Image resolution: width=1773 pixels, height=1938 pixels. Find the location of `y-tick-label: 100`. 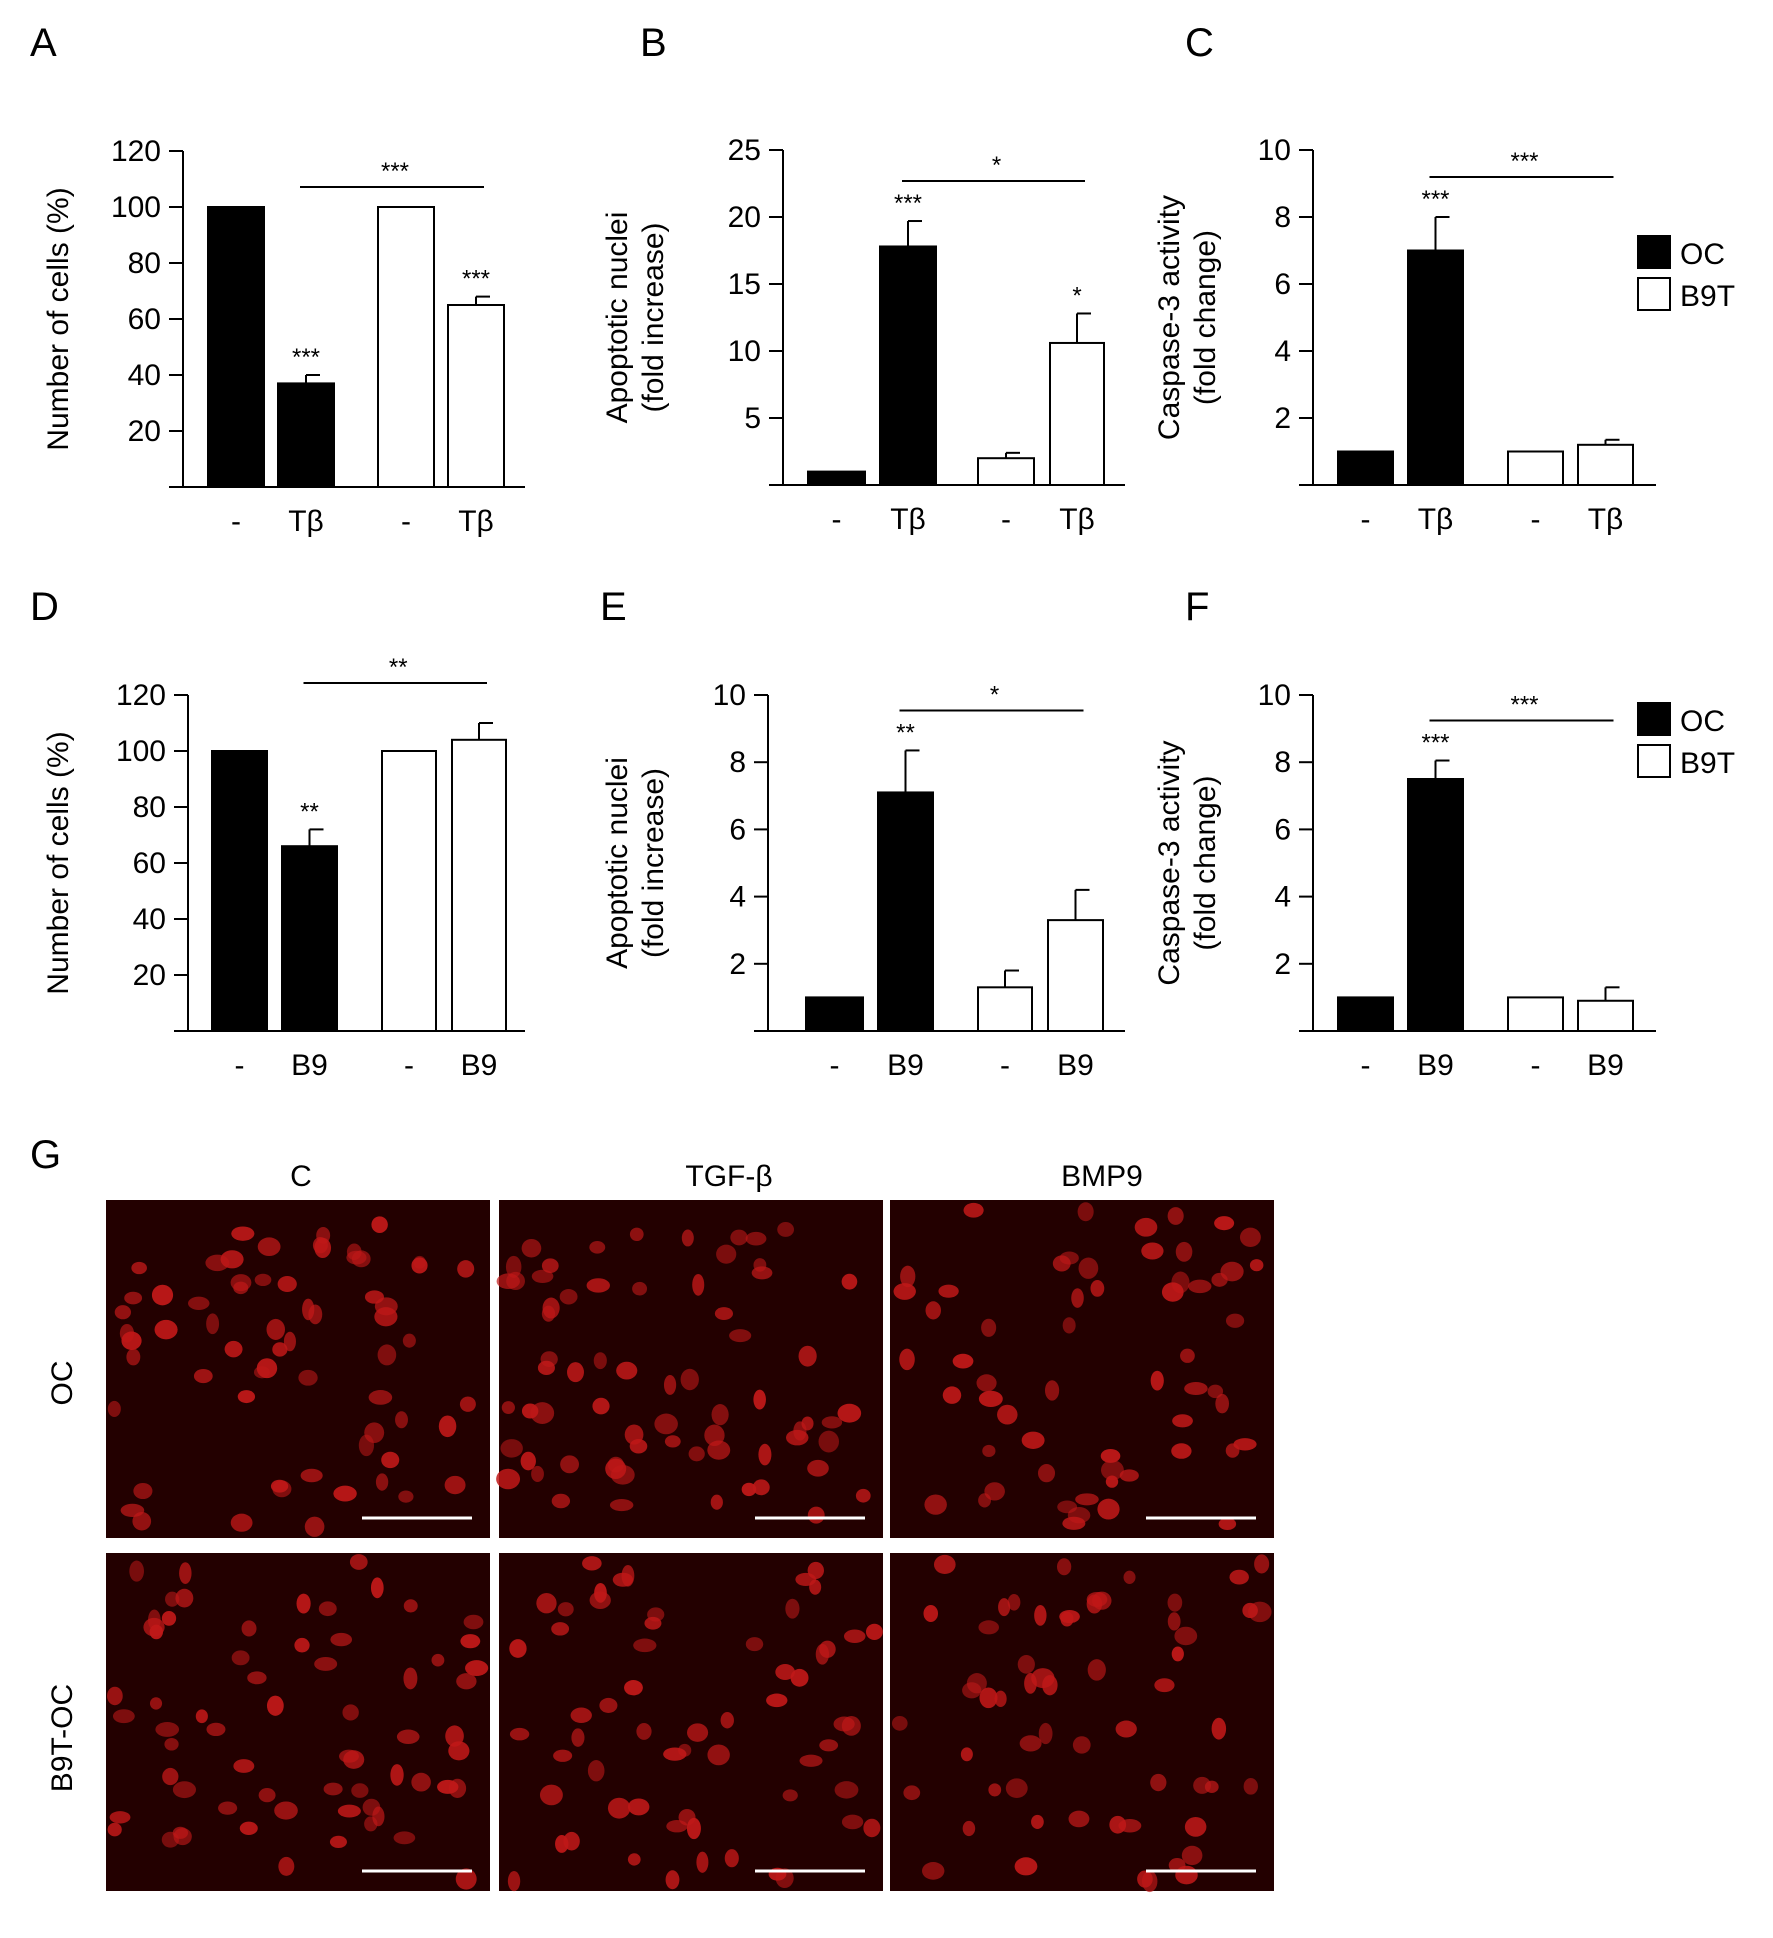

y-tick-label: 100 is located at coordinates (141, 751).